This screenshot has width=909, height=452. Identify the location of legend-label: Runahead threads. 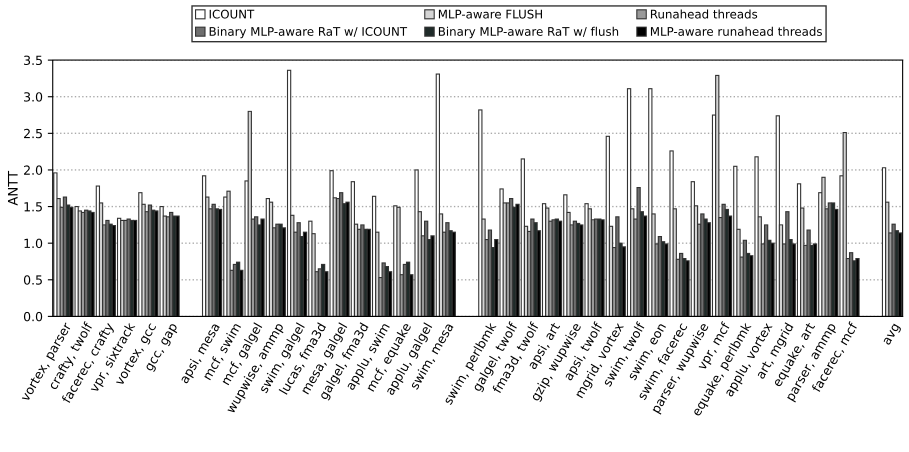
(704, 14).